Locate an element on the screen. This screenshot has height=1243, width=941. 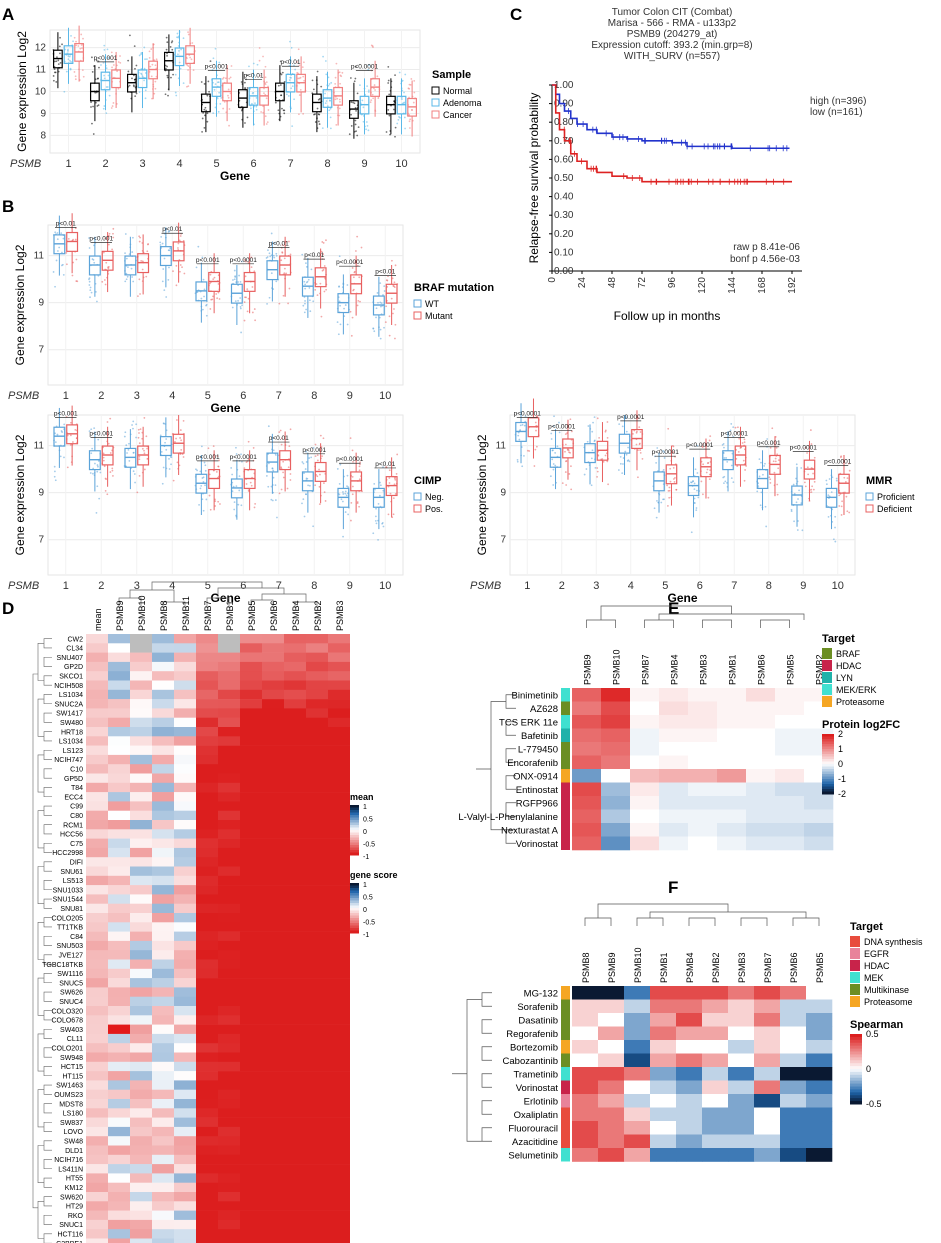
legend-label: MEK is located at coordinates (874, 978).